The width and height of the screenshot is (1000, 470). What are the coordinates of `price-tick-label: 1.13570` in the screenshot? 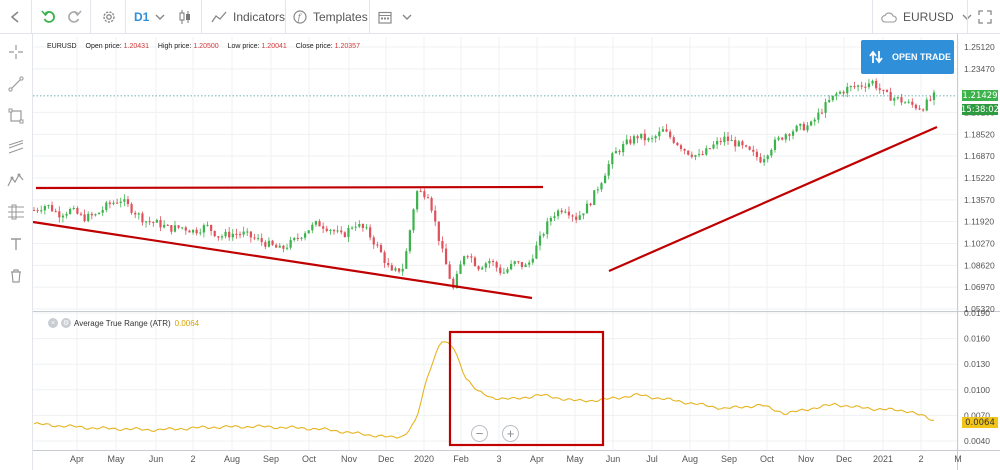 It's located at (979, 200).